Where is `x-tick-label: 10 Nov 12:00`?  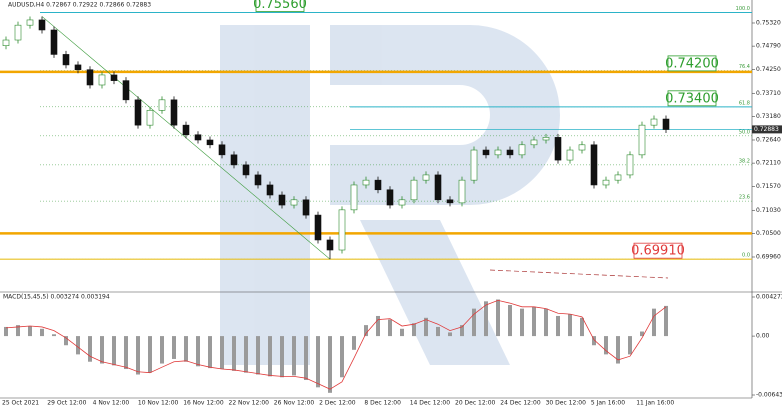
x-tick-label: 10 Nov 12:00 is located at coordinates (158, 403).